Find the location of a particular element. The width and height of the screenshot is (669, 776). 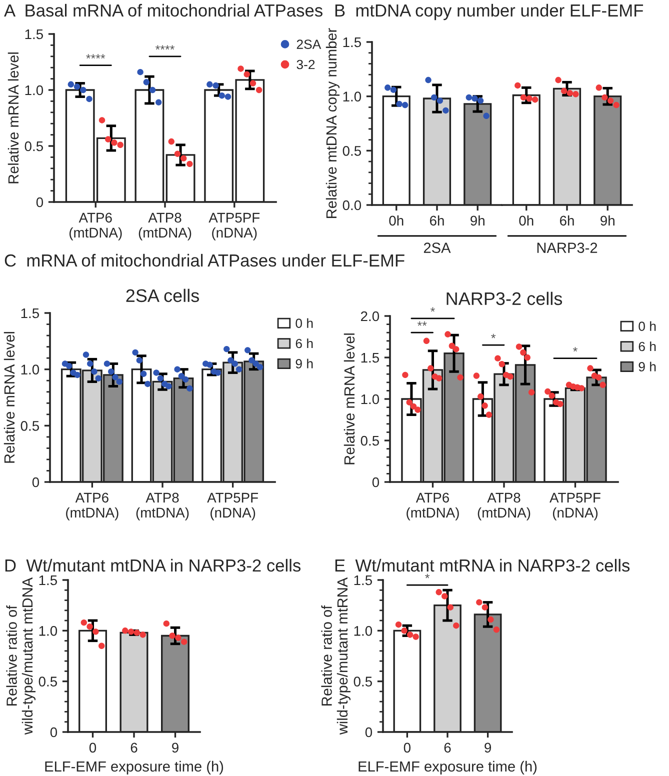

annotation: ** is located at coordinates (422, 323).